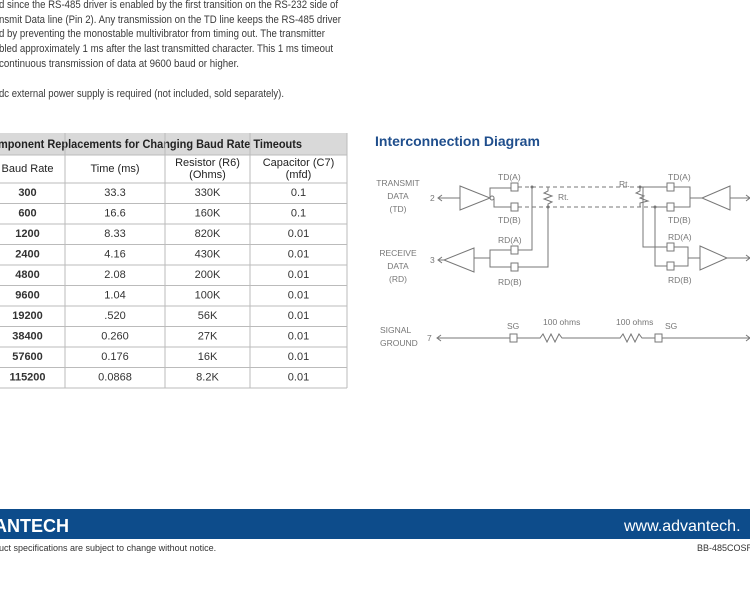 The width and height of the screenshot is (750, 591). I want to click on table-cell: 115200, so click(27, 378).